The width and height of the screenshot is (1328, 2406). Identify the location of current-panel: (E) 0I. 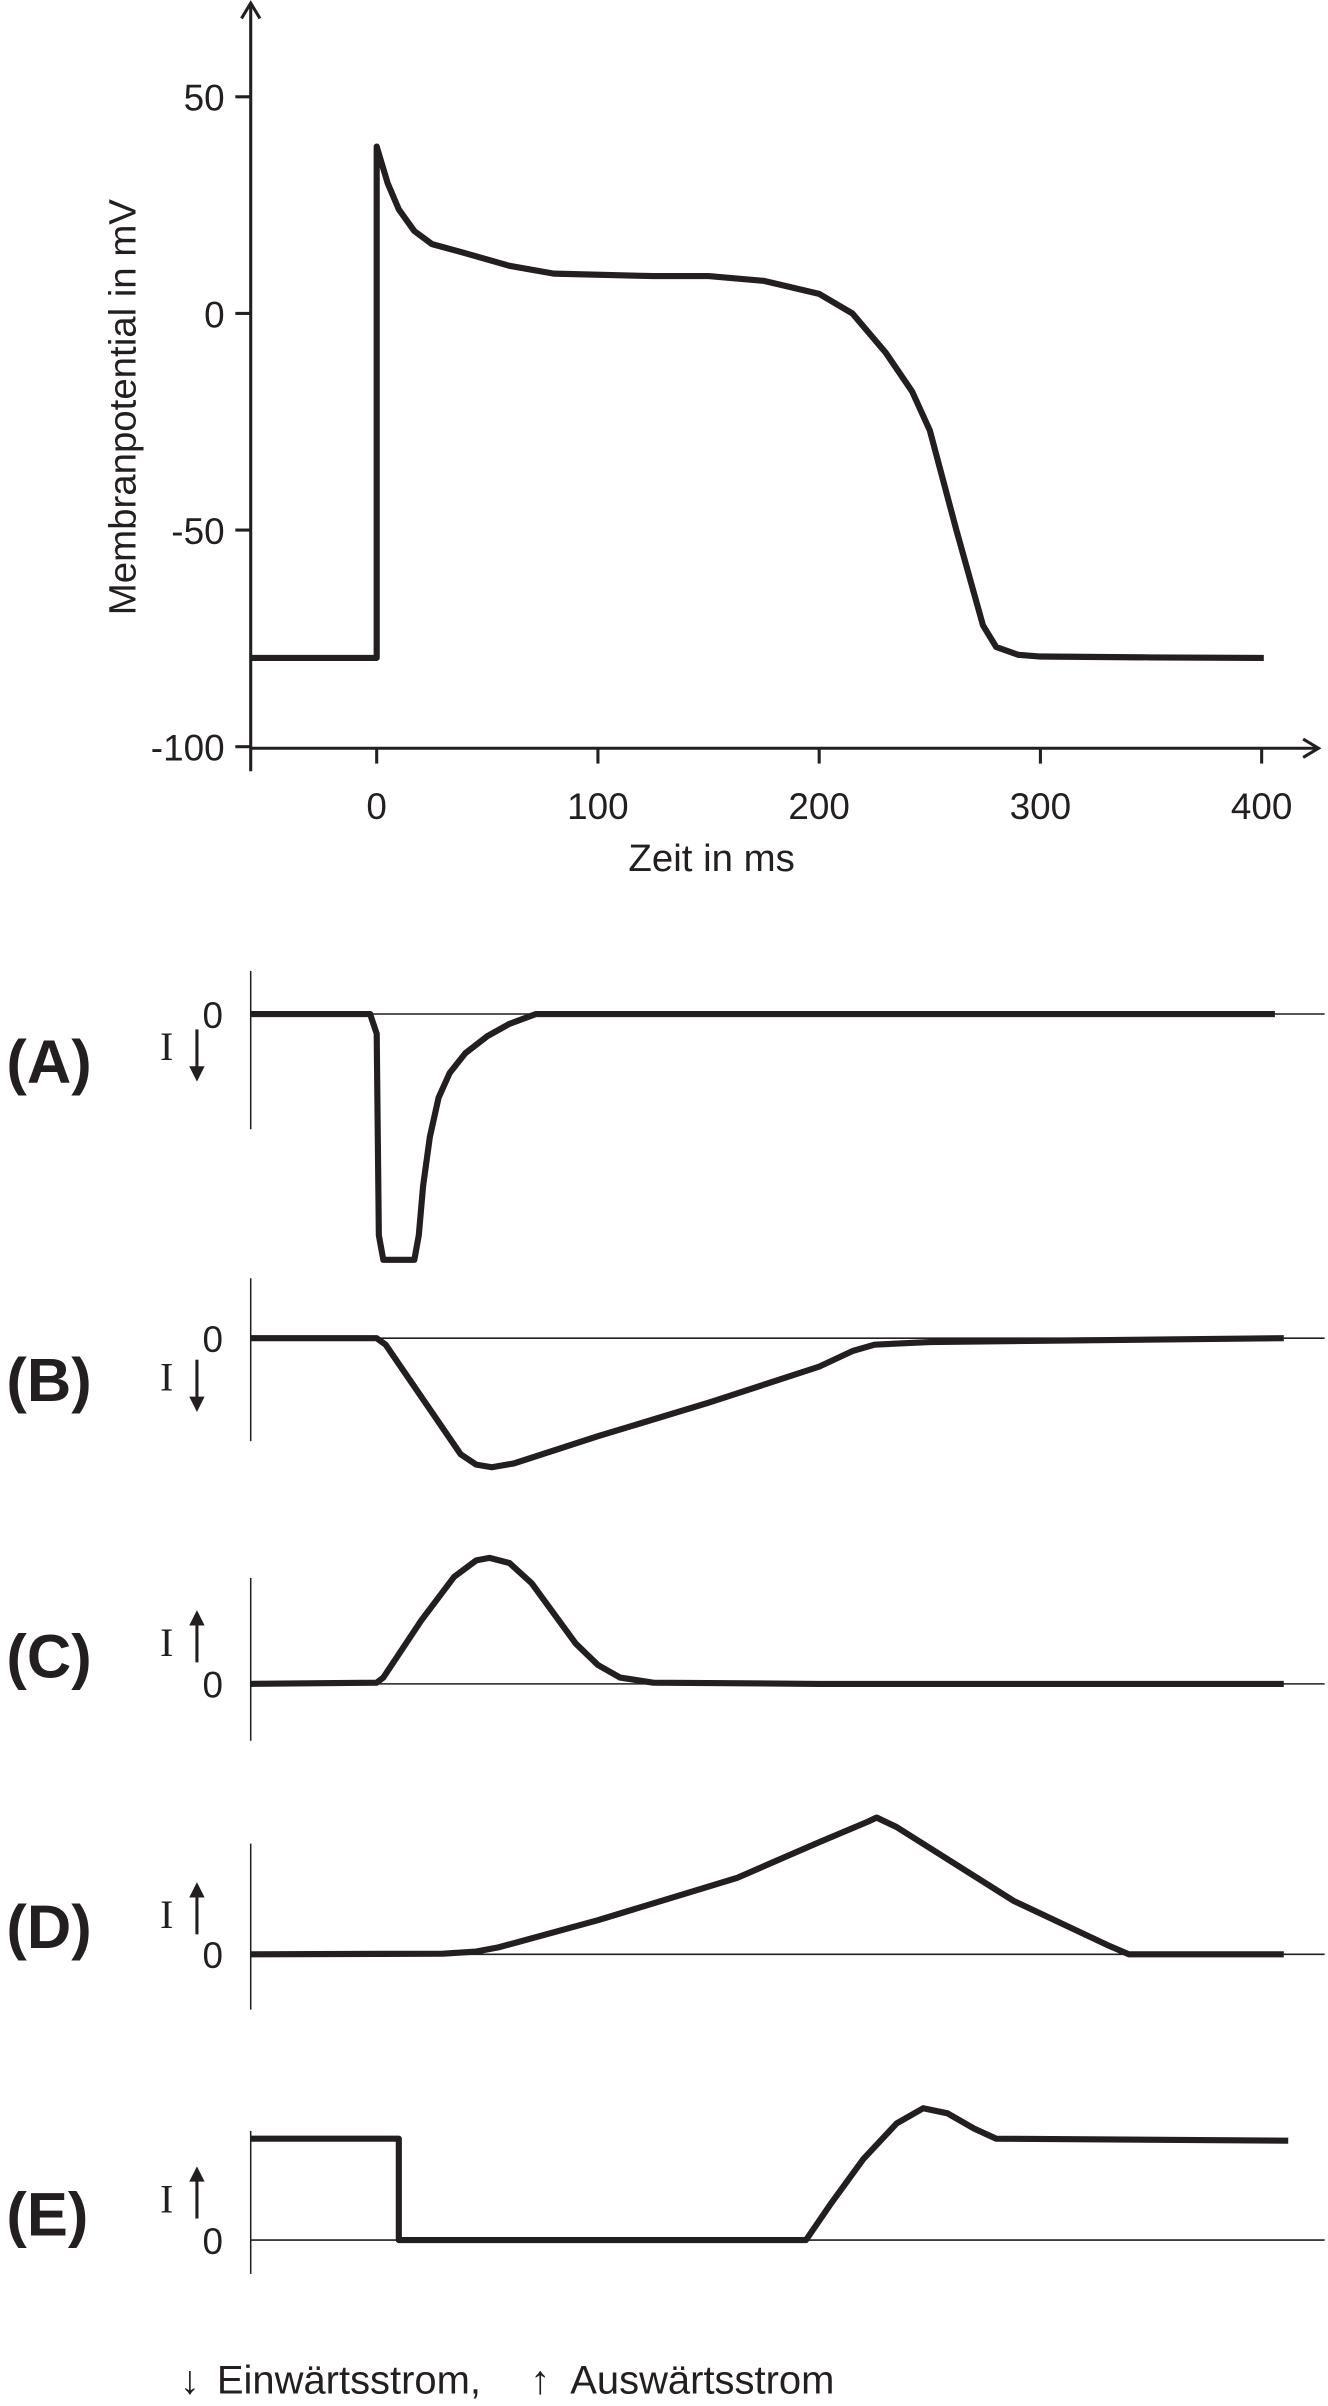
(665, 2189).